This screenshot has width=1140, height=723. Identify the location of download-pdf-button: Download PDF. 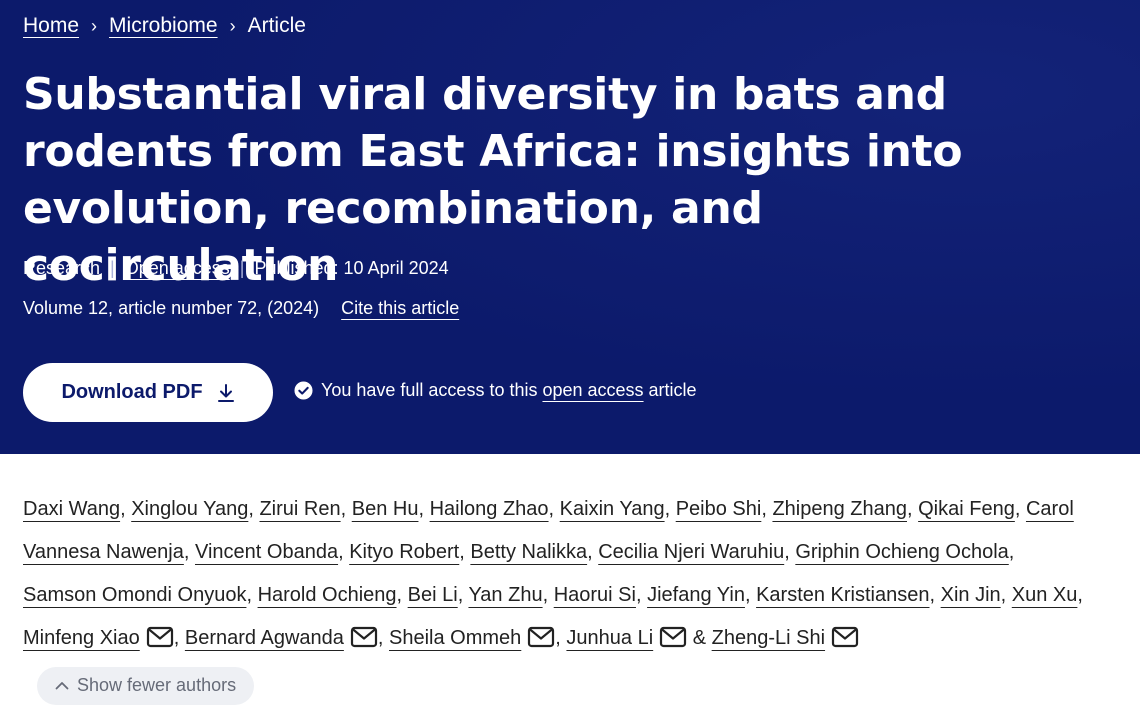
(148, 392).